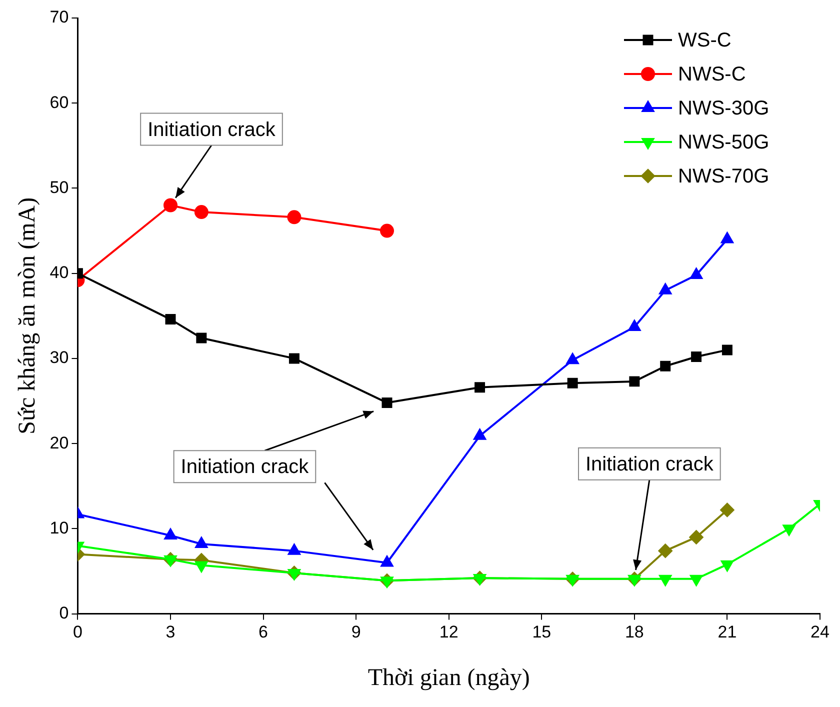 This screenshot has height=707, width=840. Describe the element at coordinates (59, 102) in the screenshot. I see `y-tick-label: 60` at that location.